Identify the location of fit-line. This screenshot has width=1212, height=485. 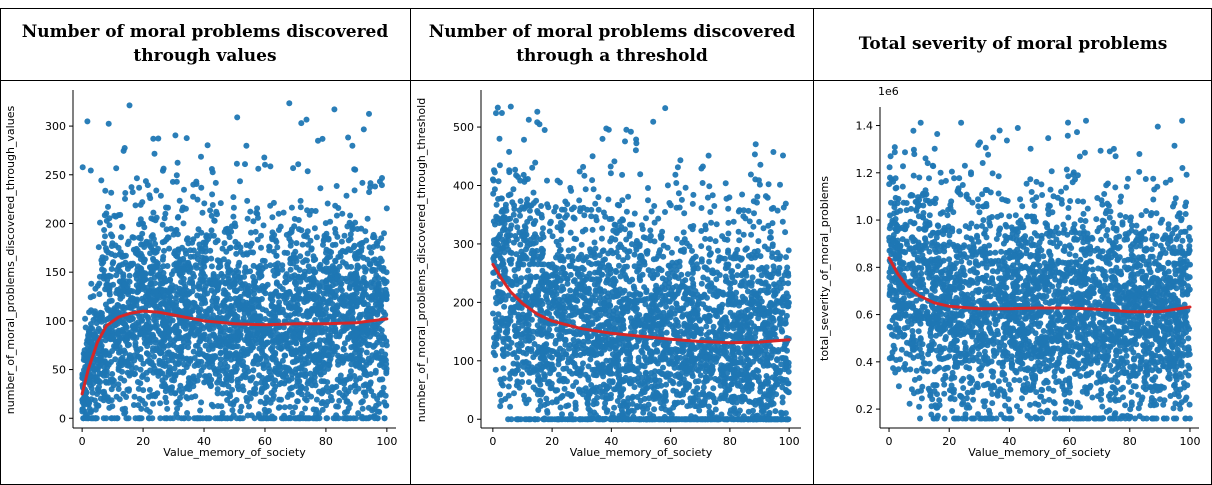
(234, 352).